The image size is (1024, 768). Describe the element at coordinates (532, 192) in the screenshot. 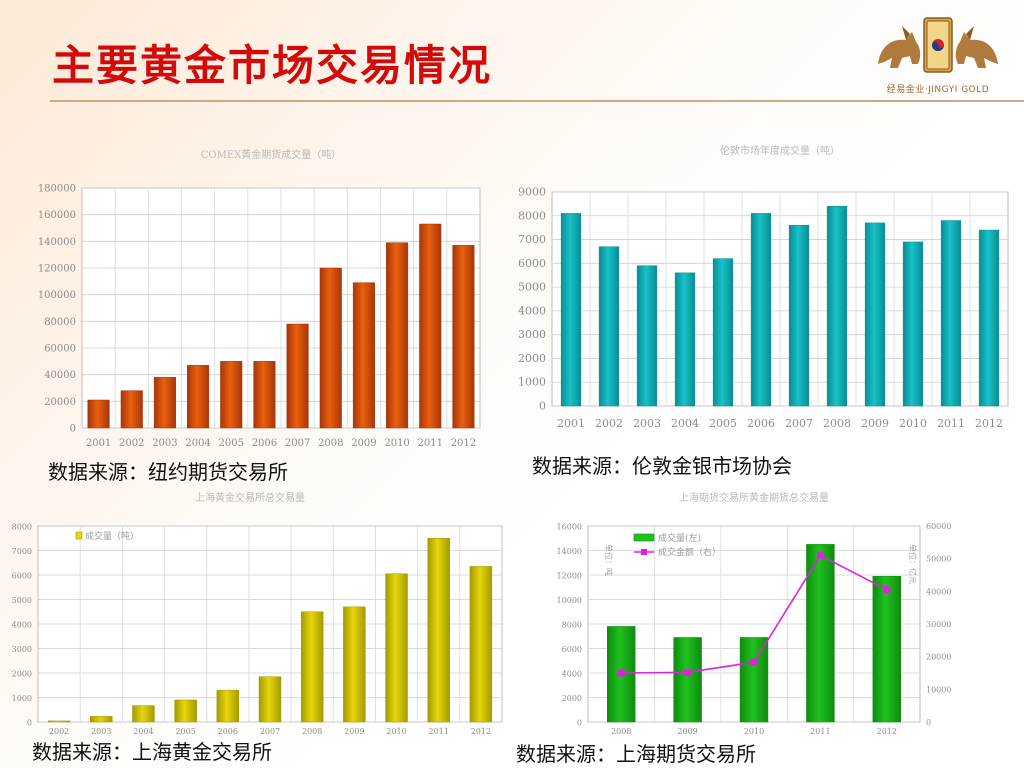

I see `london-ytick: 9000` at that location.